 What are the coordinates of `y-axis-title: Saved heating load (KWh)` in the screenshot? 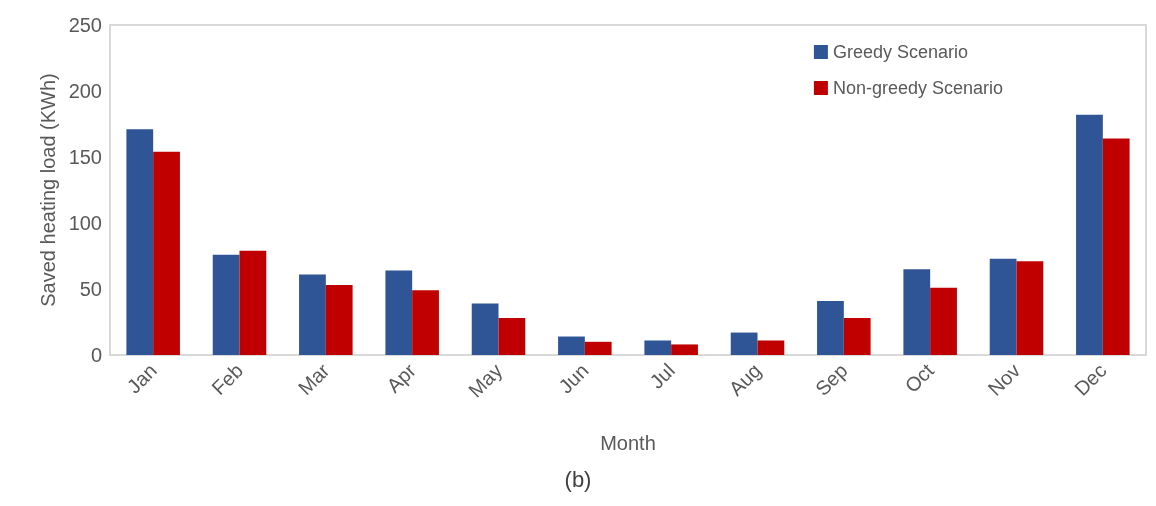 It's located at (47, 190).